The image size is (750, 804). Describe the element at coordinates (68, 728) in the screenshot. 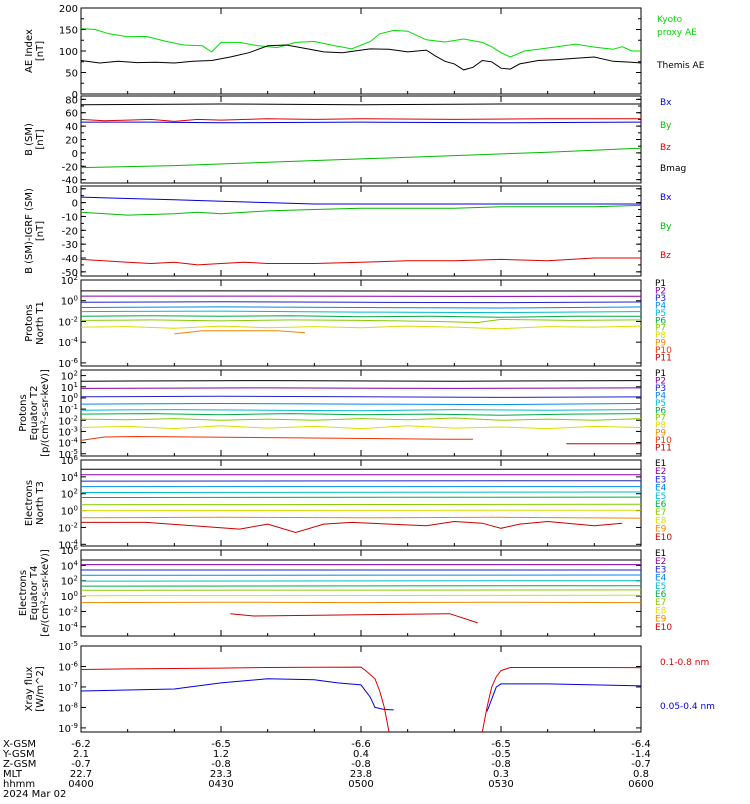

I see `y-tick-label: 10-9` at that location.